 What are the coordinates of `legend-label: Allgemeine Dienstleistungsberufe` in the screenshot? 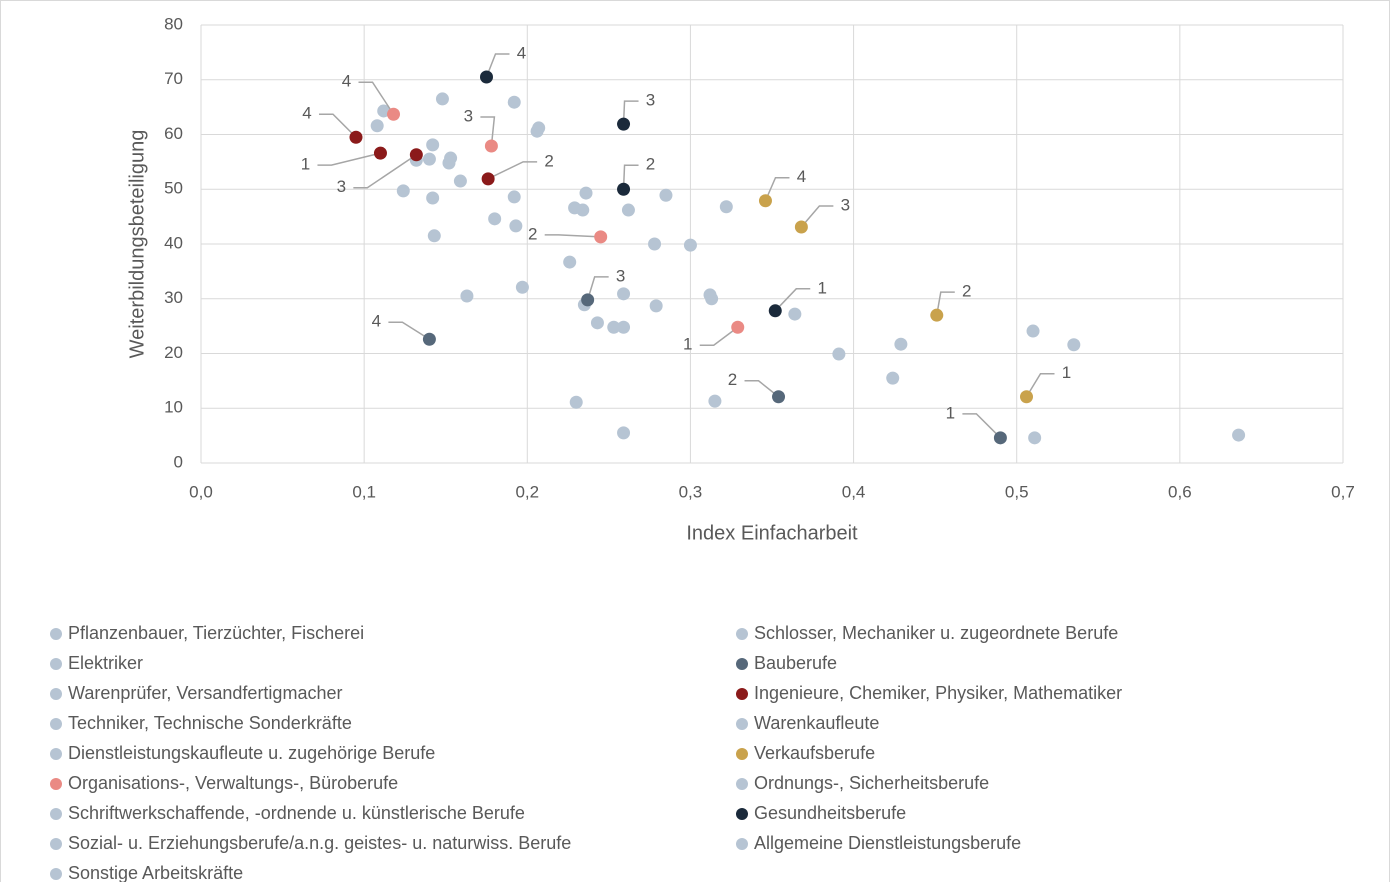 It's located at (887, 843).